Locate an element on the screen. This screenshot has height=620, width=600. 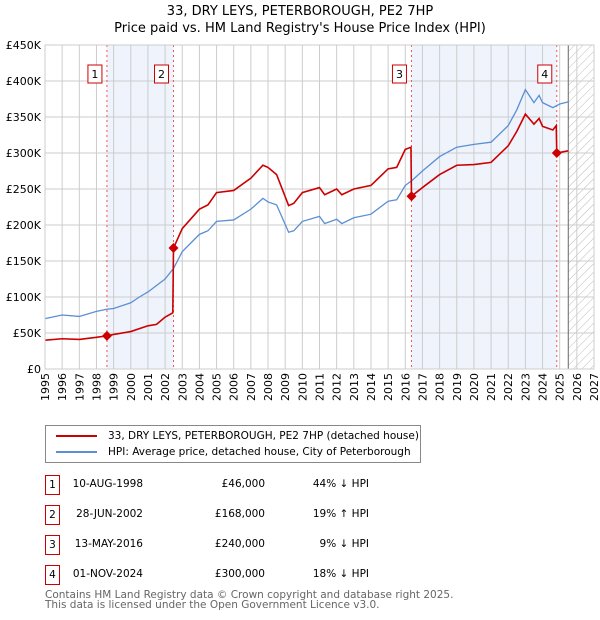
y-tick-label: £150K is located at coordinates (24, 261).